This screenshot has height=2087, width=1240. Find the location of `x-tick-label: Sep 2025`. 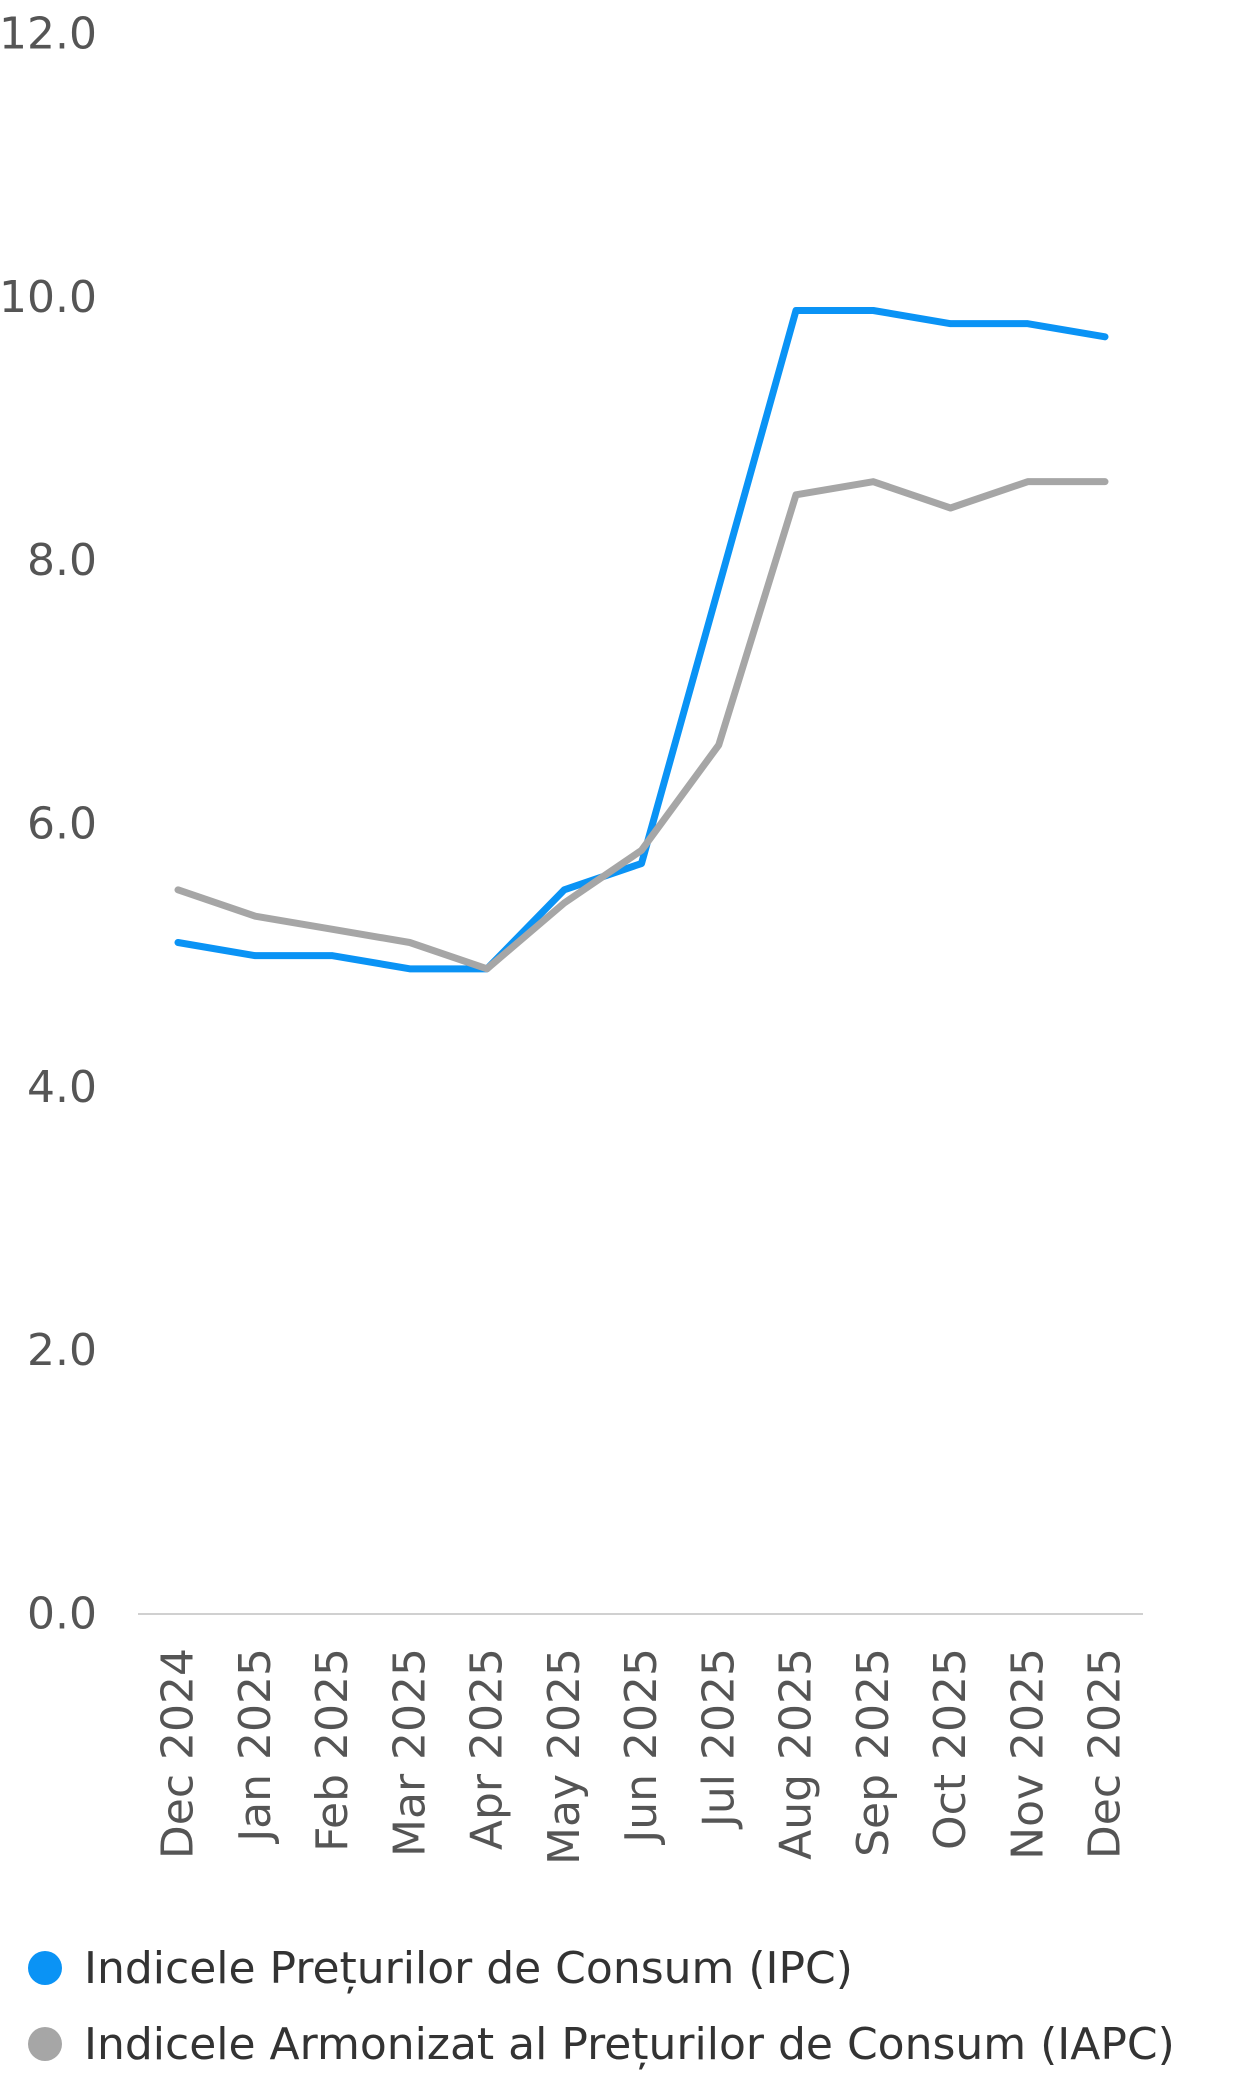

x-tick-label: Sep 2025 is located at coordinates (873, 1752).